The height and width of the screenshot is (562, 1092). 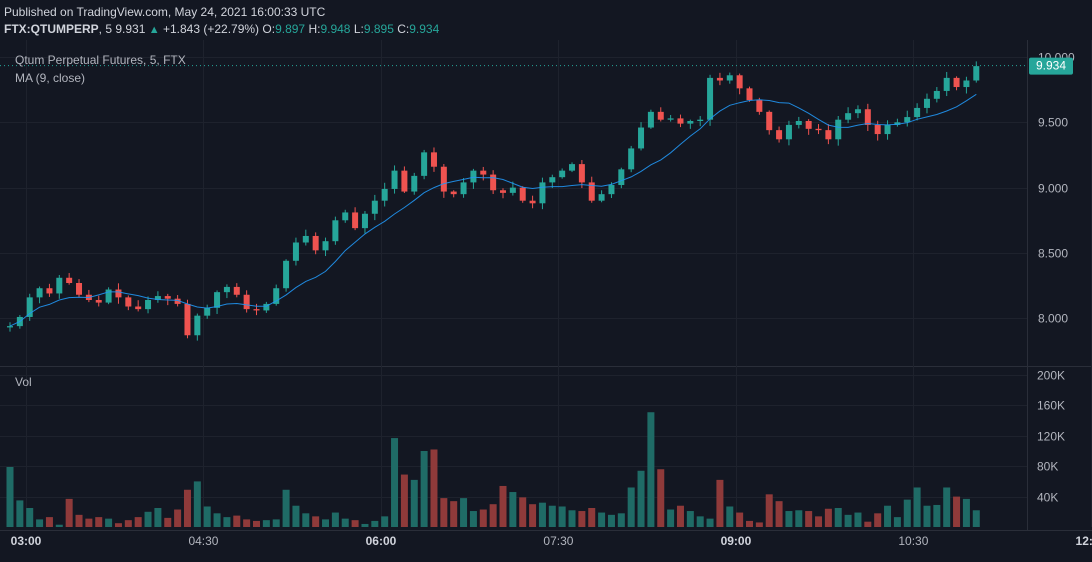 I want to click on volume-tick-label: 200K, so click(x=1051, y=376).